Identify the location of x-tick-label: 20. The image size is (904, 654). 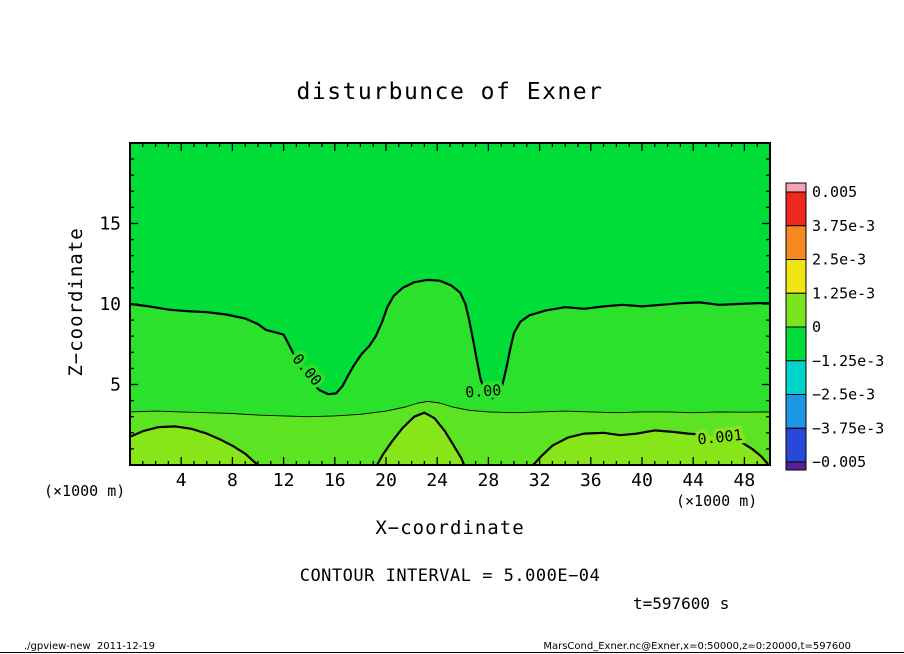
(386, 480).